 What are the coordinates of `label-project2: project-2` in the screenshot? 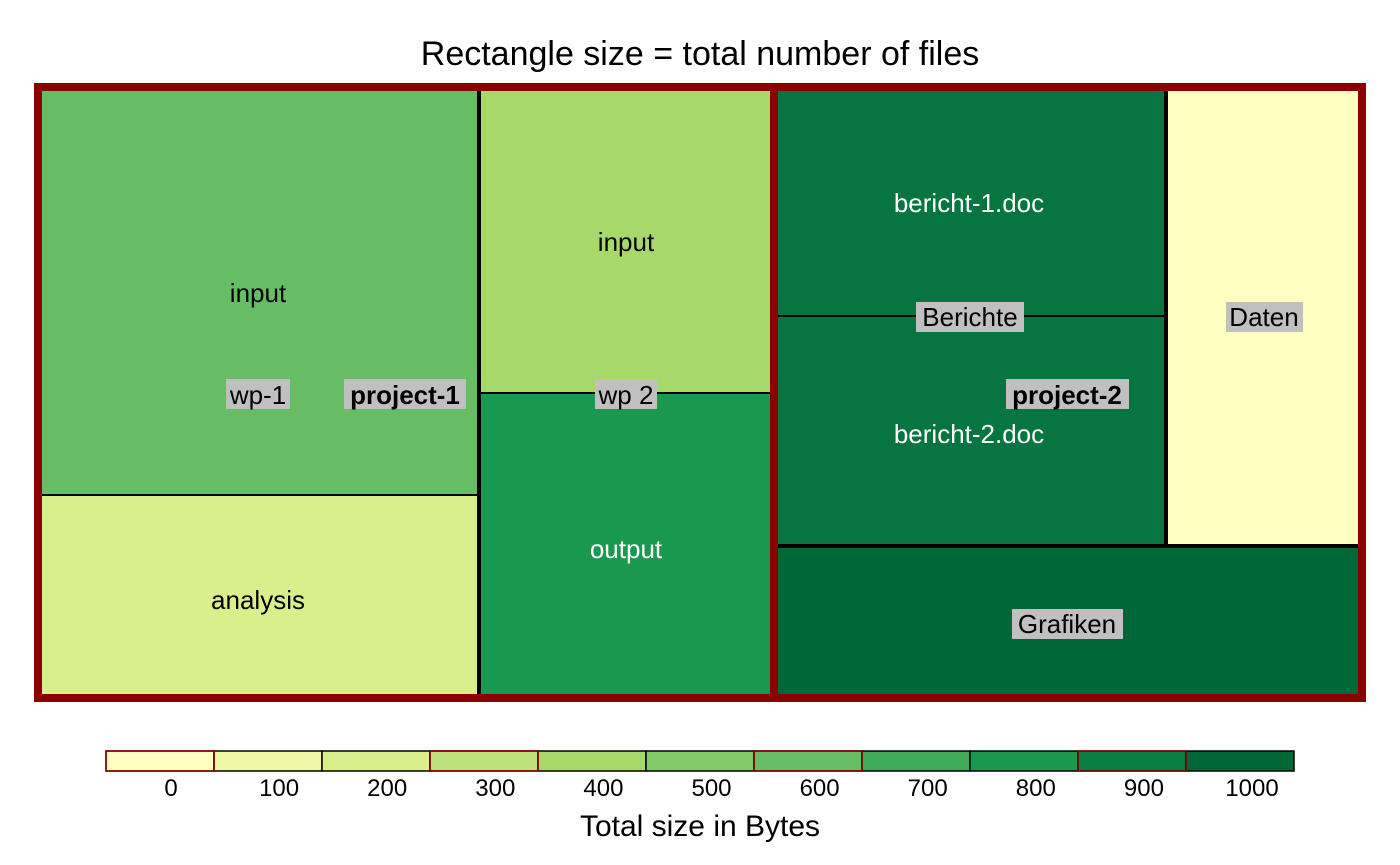 It's located at (1067, 395).